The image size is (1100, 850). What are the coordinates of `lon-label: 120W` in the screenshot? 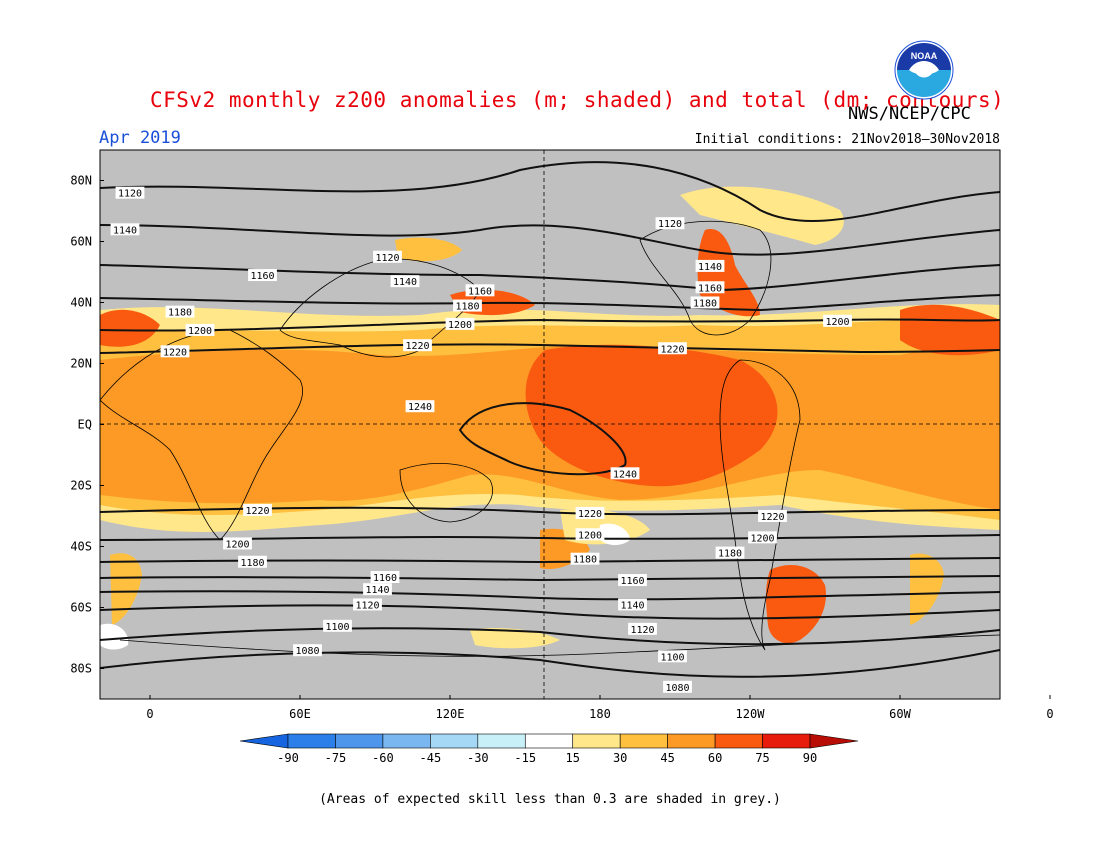 It's located at (751, 714).